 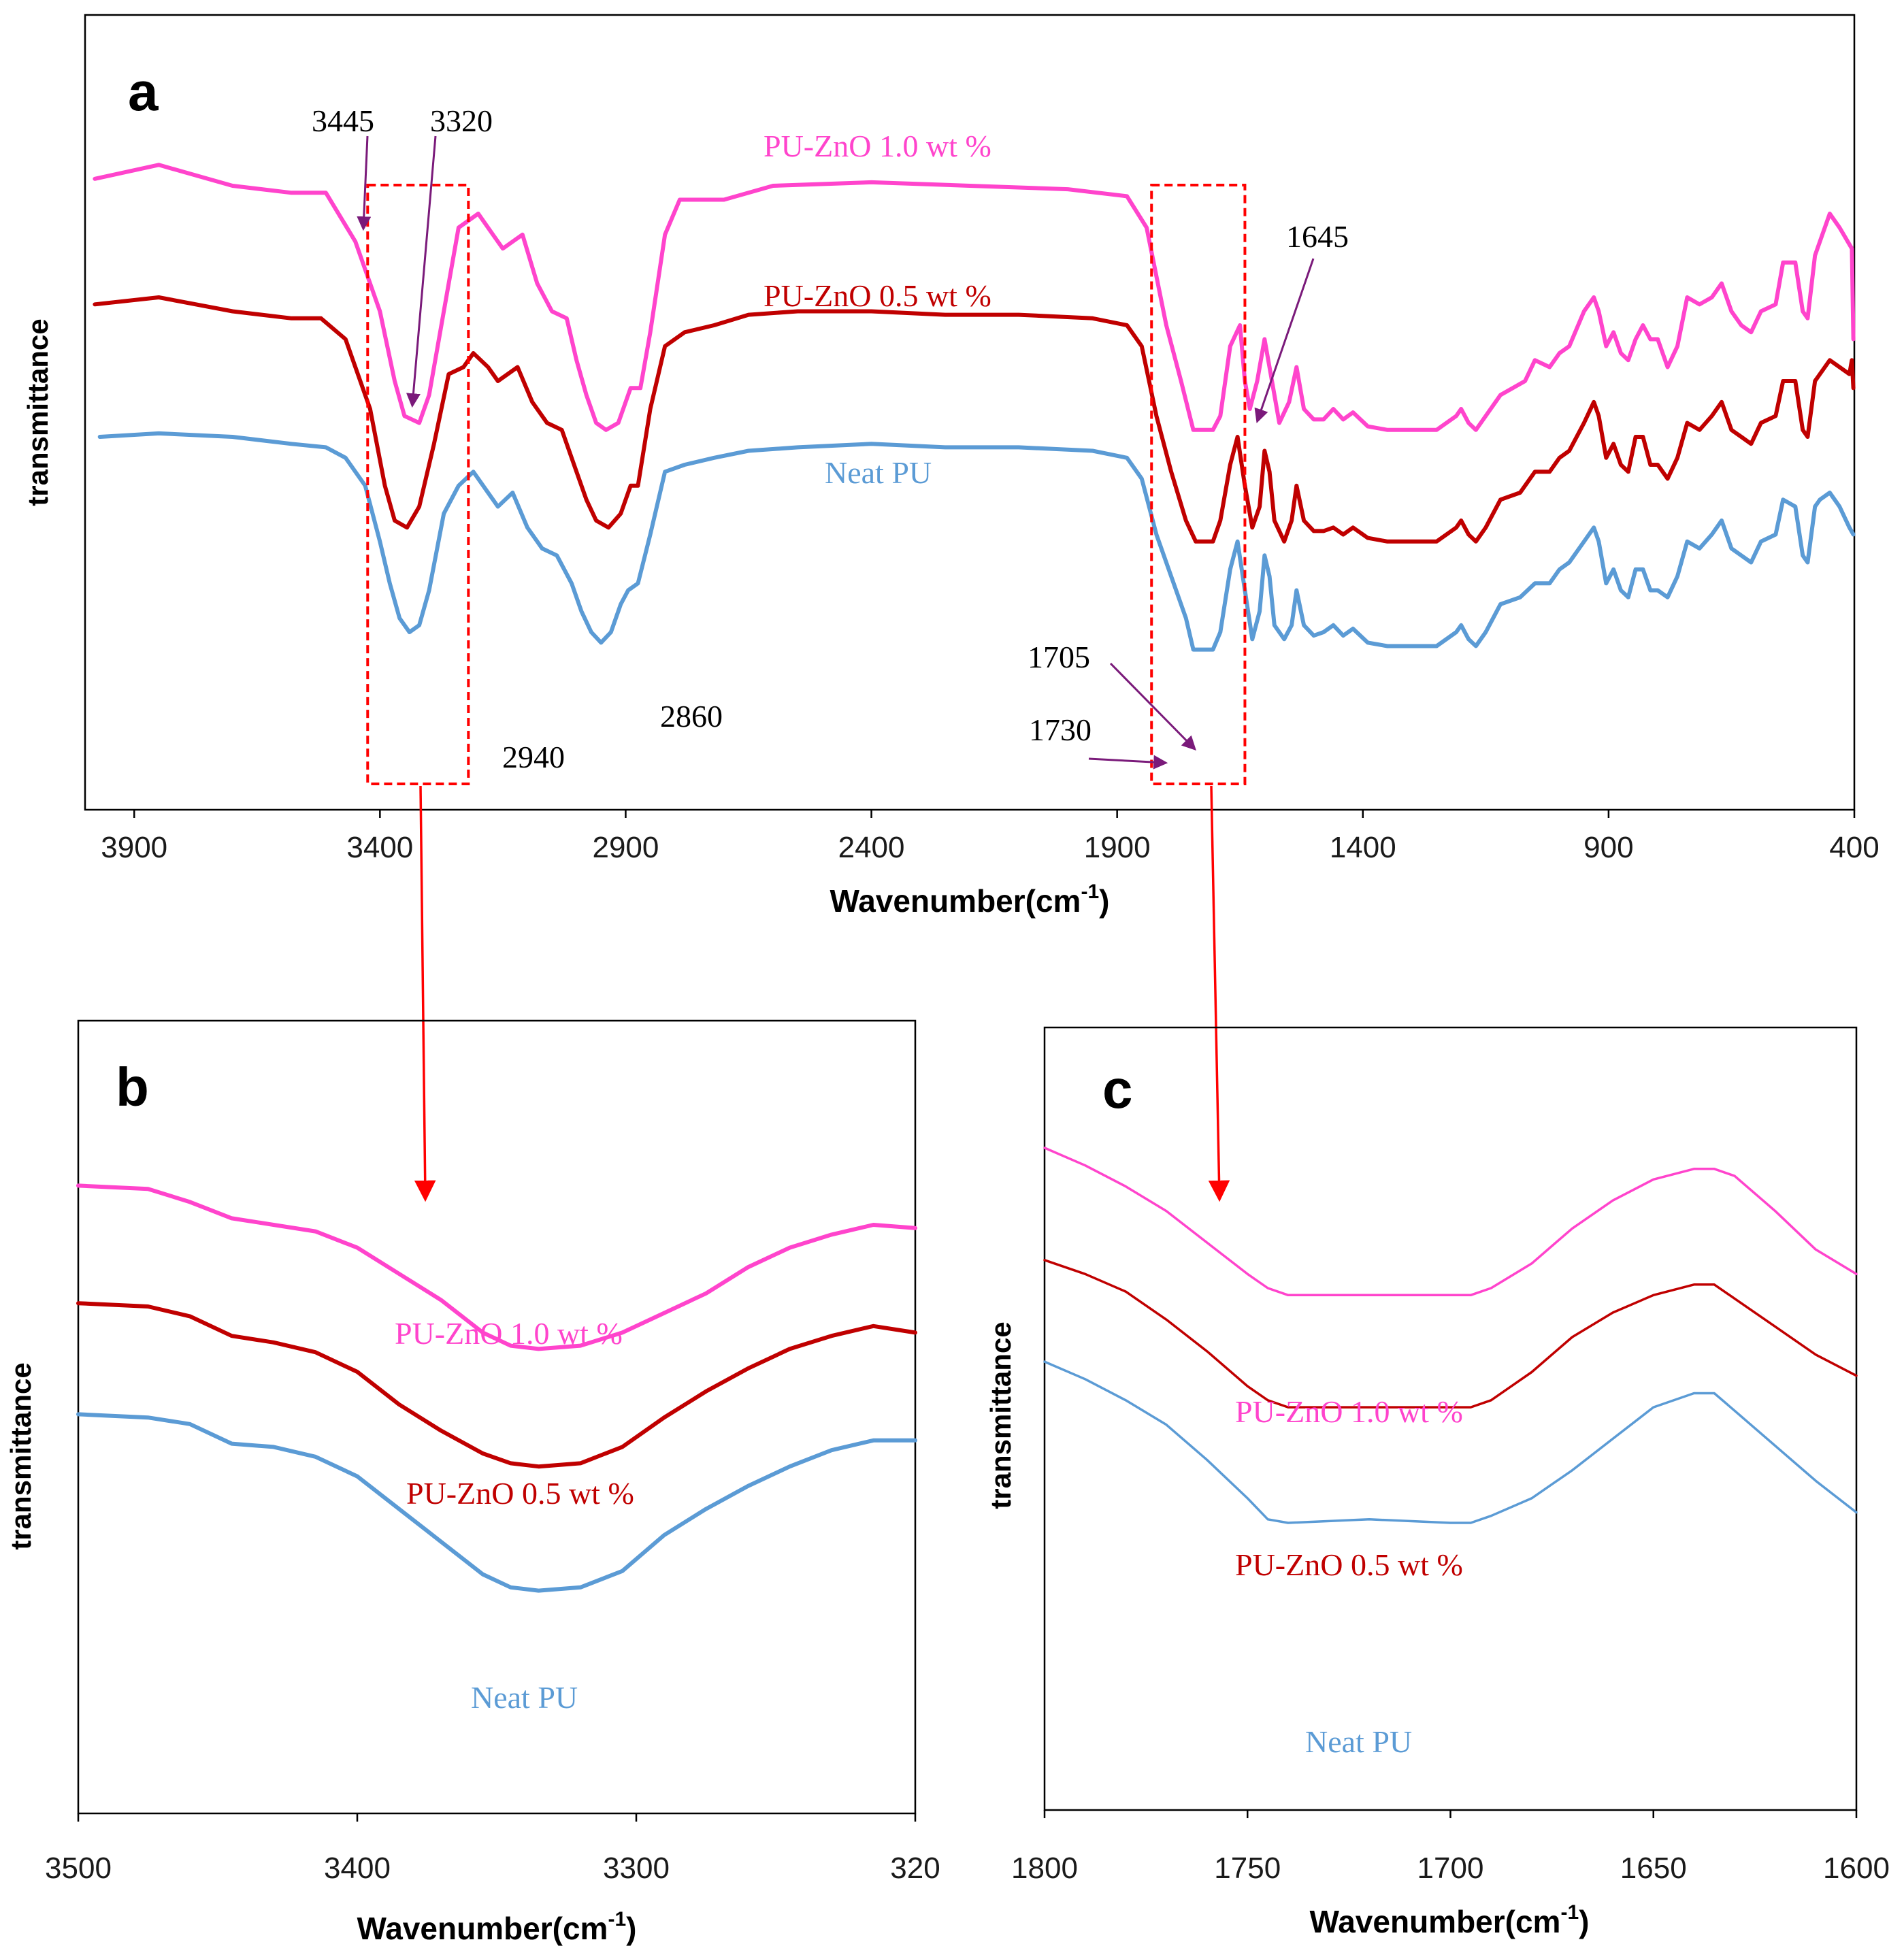 What do you see at coordinates (1059, 657) in the screenshot?
I see `annotation-1705: 1705` at bounding box center [1059, 657].